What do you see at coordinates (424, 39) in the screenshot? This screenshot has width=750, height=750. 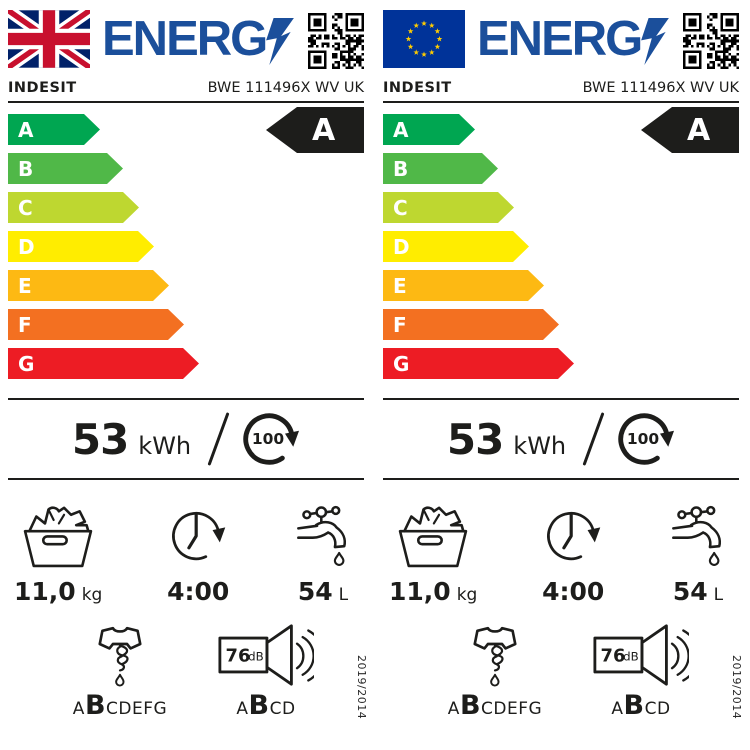 I see `eu-flag-icon` at bounding box center [424, 39].